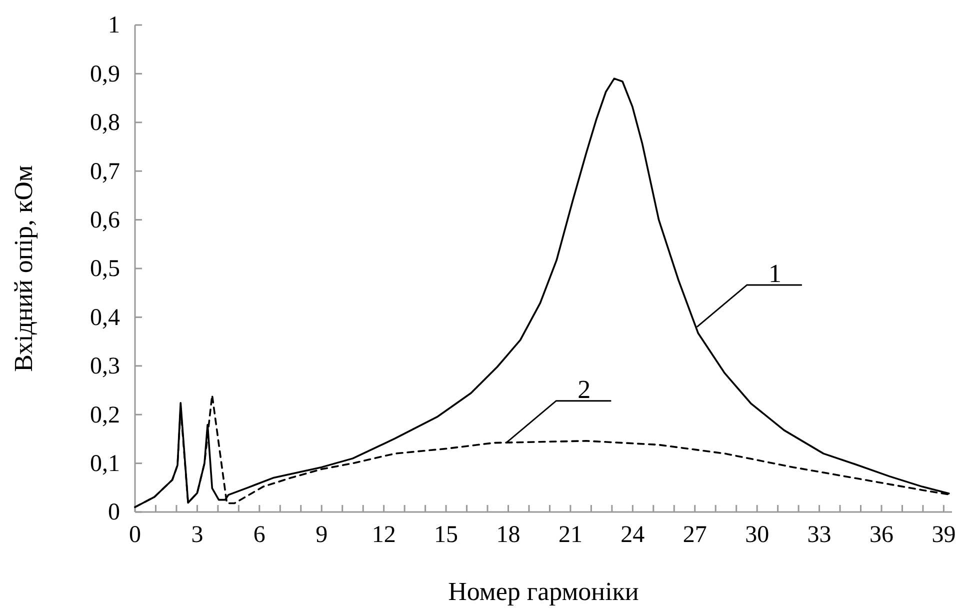 The height and width of the screenshot is (612, 965). I want to click on y-tick-label: 1, so click(114, 25).